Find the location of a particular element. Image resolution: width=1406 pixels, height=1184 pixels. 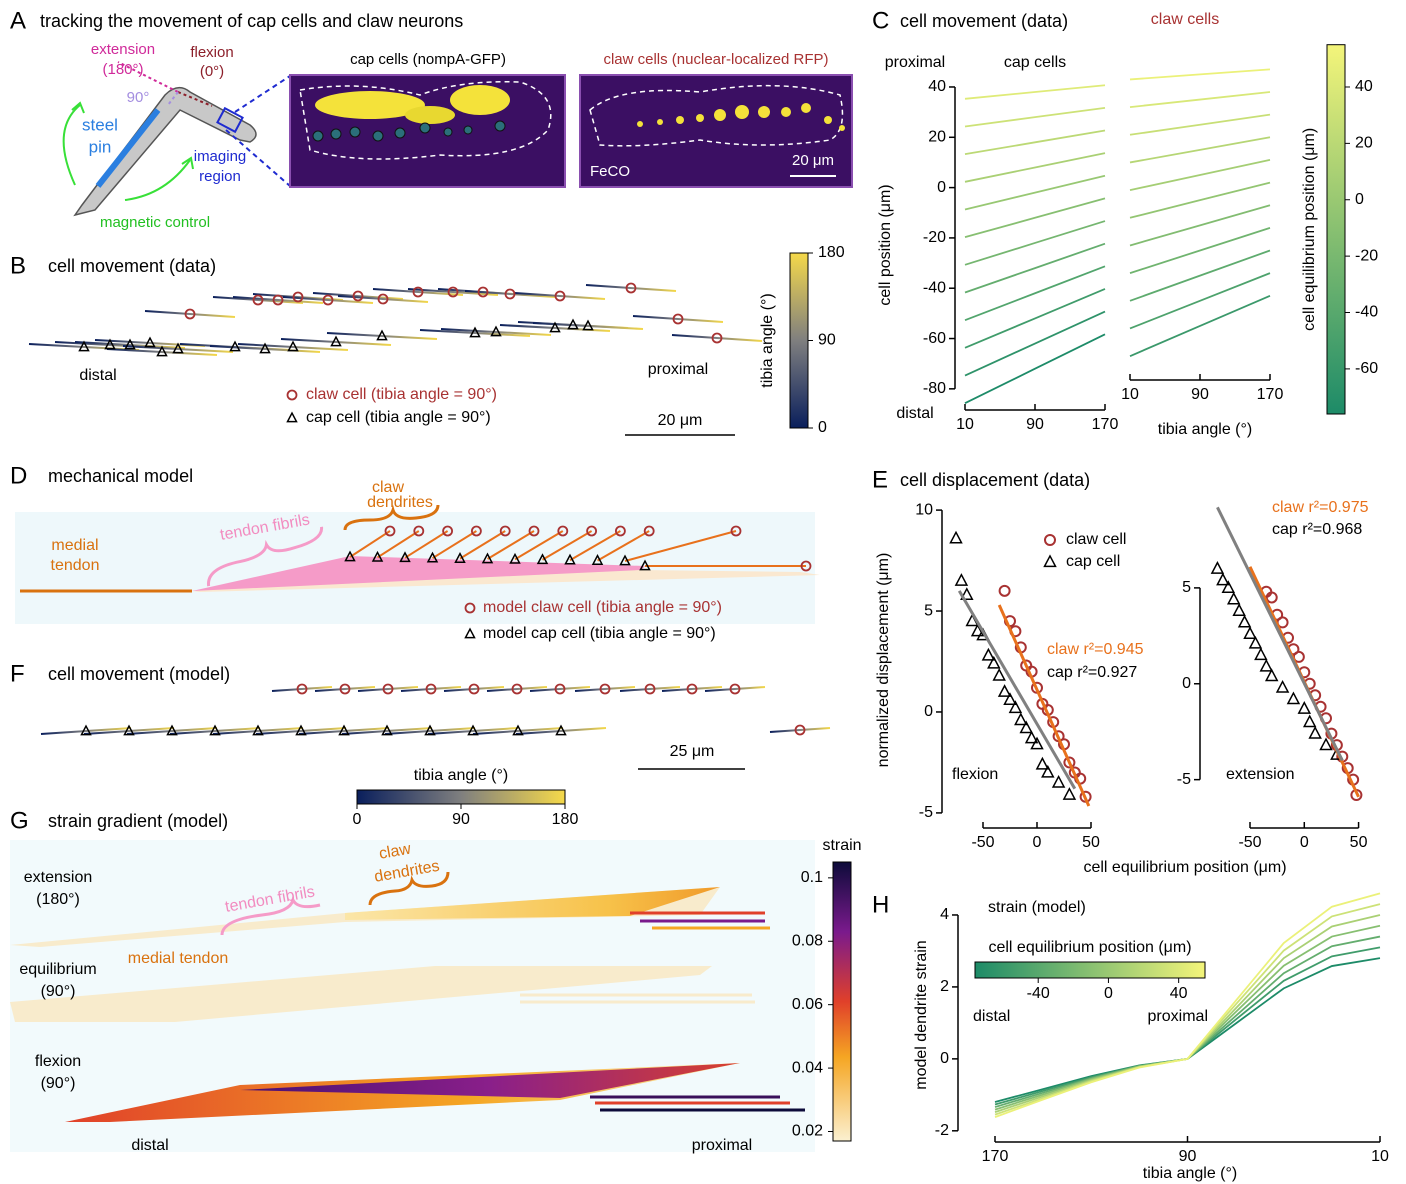

label: cap cell (tibia angle = 90°) is located at coordinates (398, 417).